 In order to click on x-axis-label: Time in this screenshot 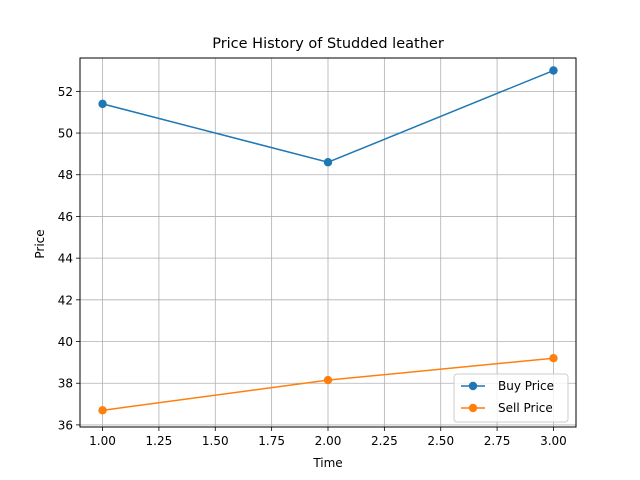, I will do `click(327, 463)`.